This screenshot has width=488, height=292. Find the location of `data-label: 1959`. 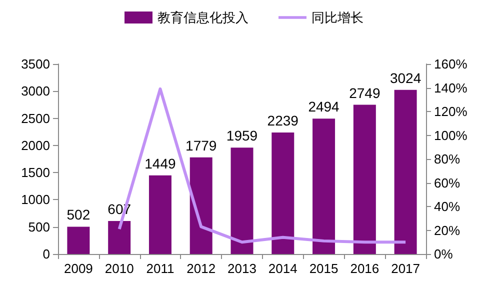

data-label: 1959 is located at coordinates (242, 136).